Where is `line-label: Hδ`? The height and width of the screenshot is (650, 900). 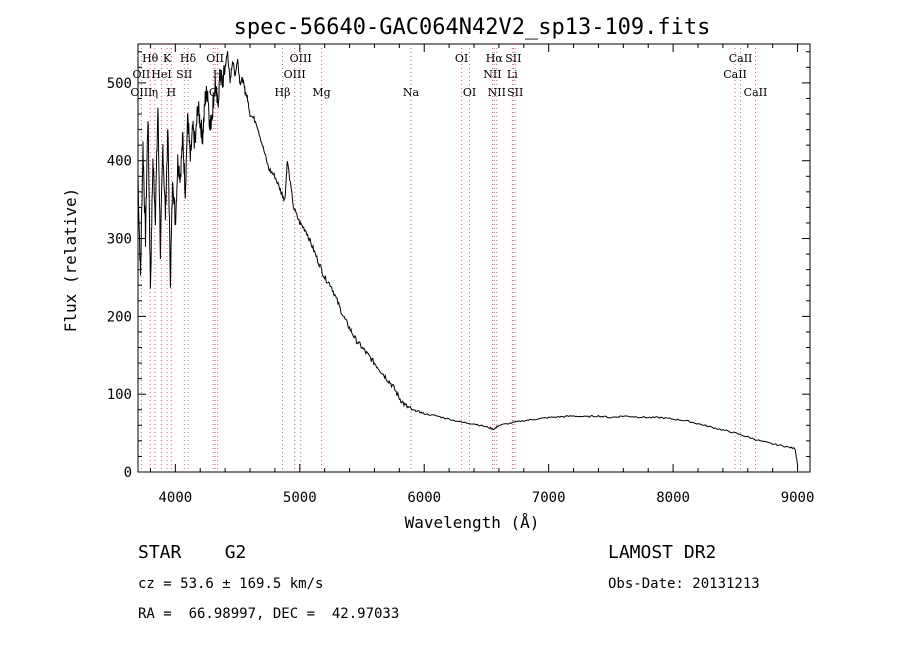 line-label: Hδ is located at coordinates (188, 58).